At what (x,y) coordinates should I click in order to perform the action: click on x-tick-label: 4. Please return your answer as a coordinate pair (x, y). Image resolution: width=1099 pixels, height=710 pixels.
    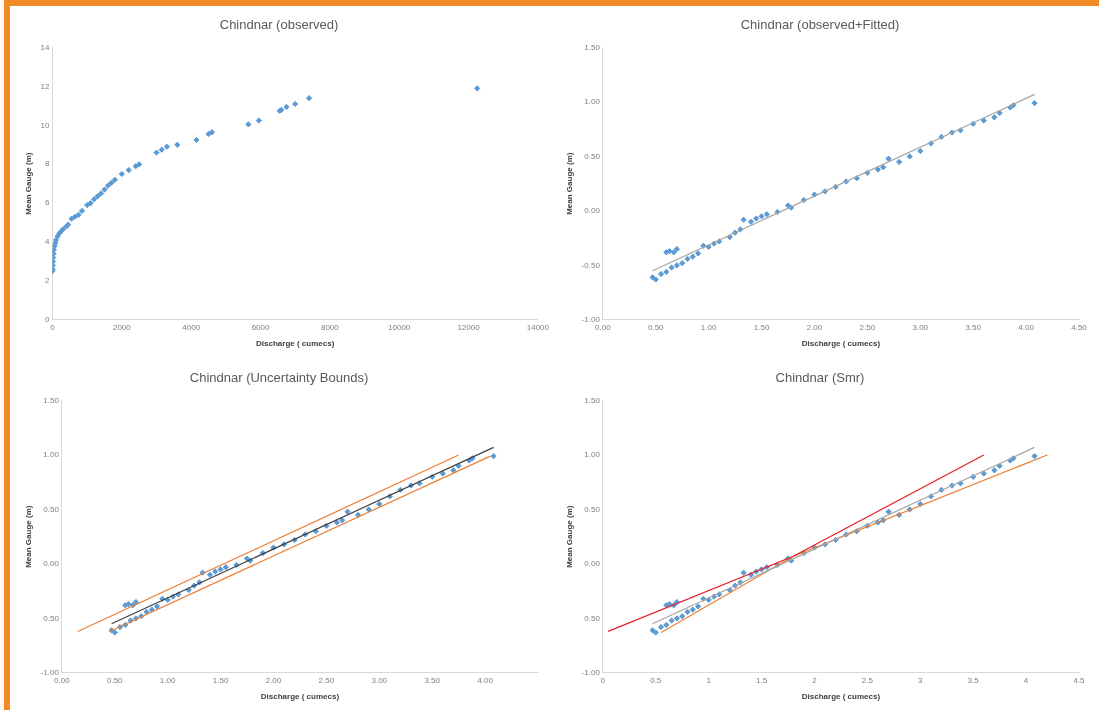
    Looking at the image, I should click on (1026, 680).